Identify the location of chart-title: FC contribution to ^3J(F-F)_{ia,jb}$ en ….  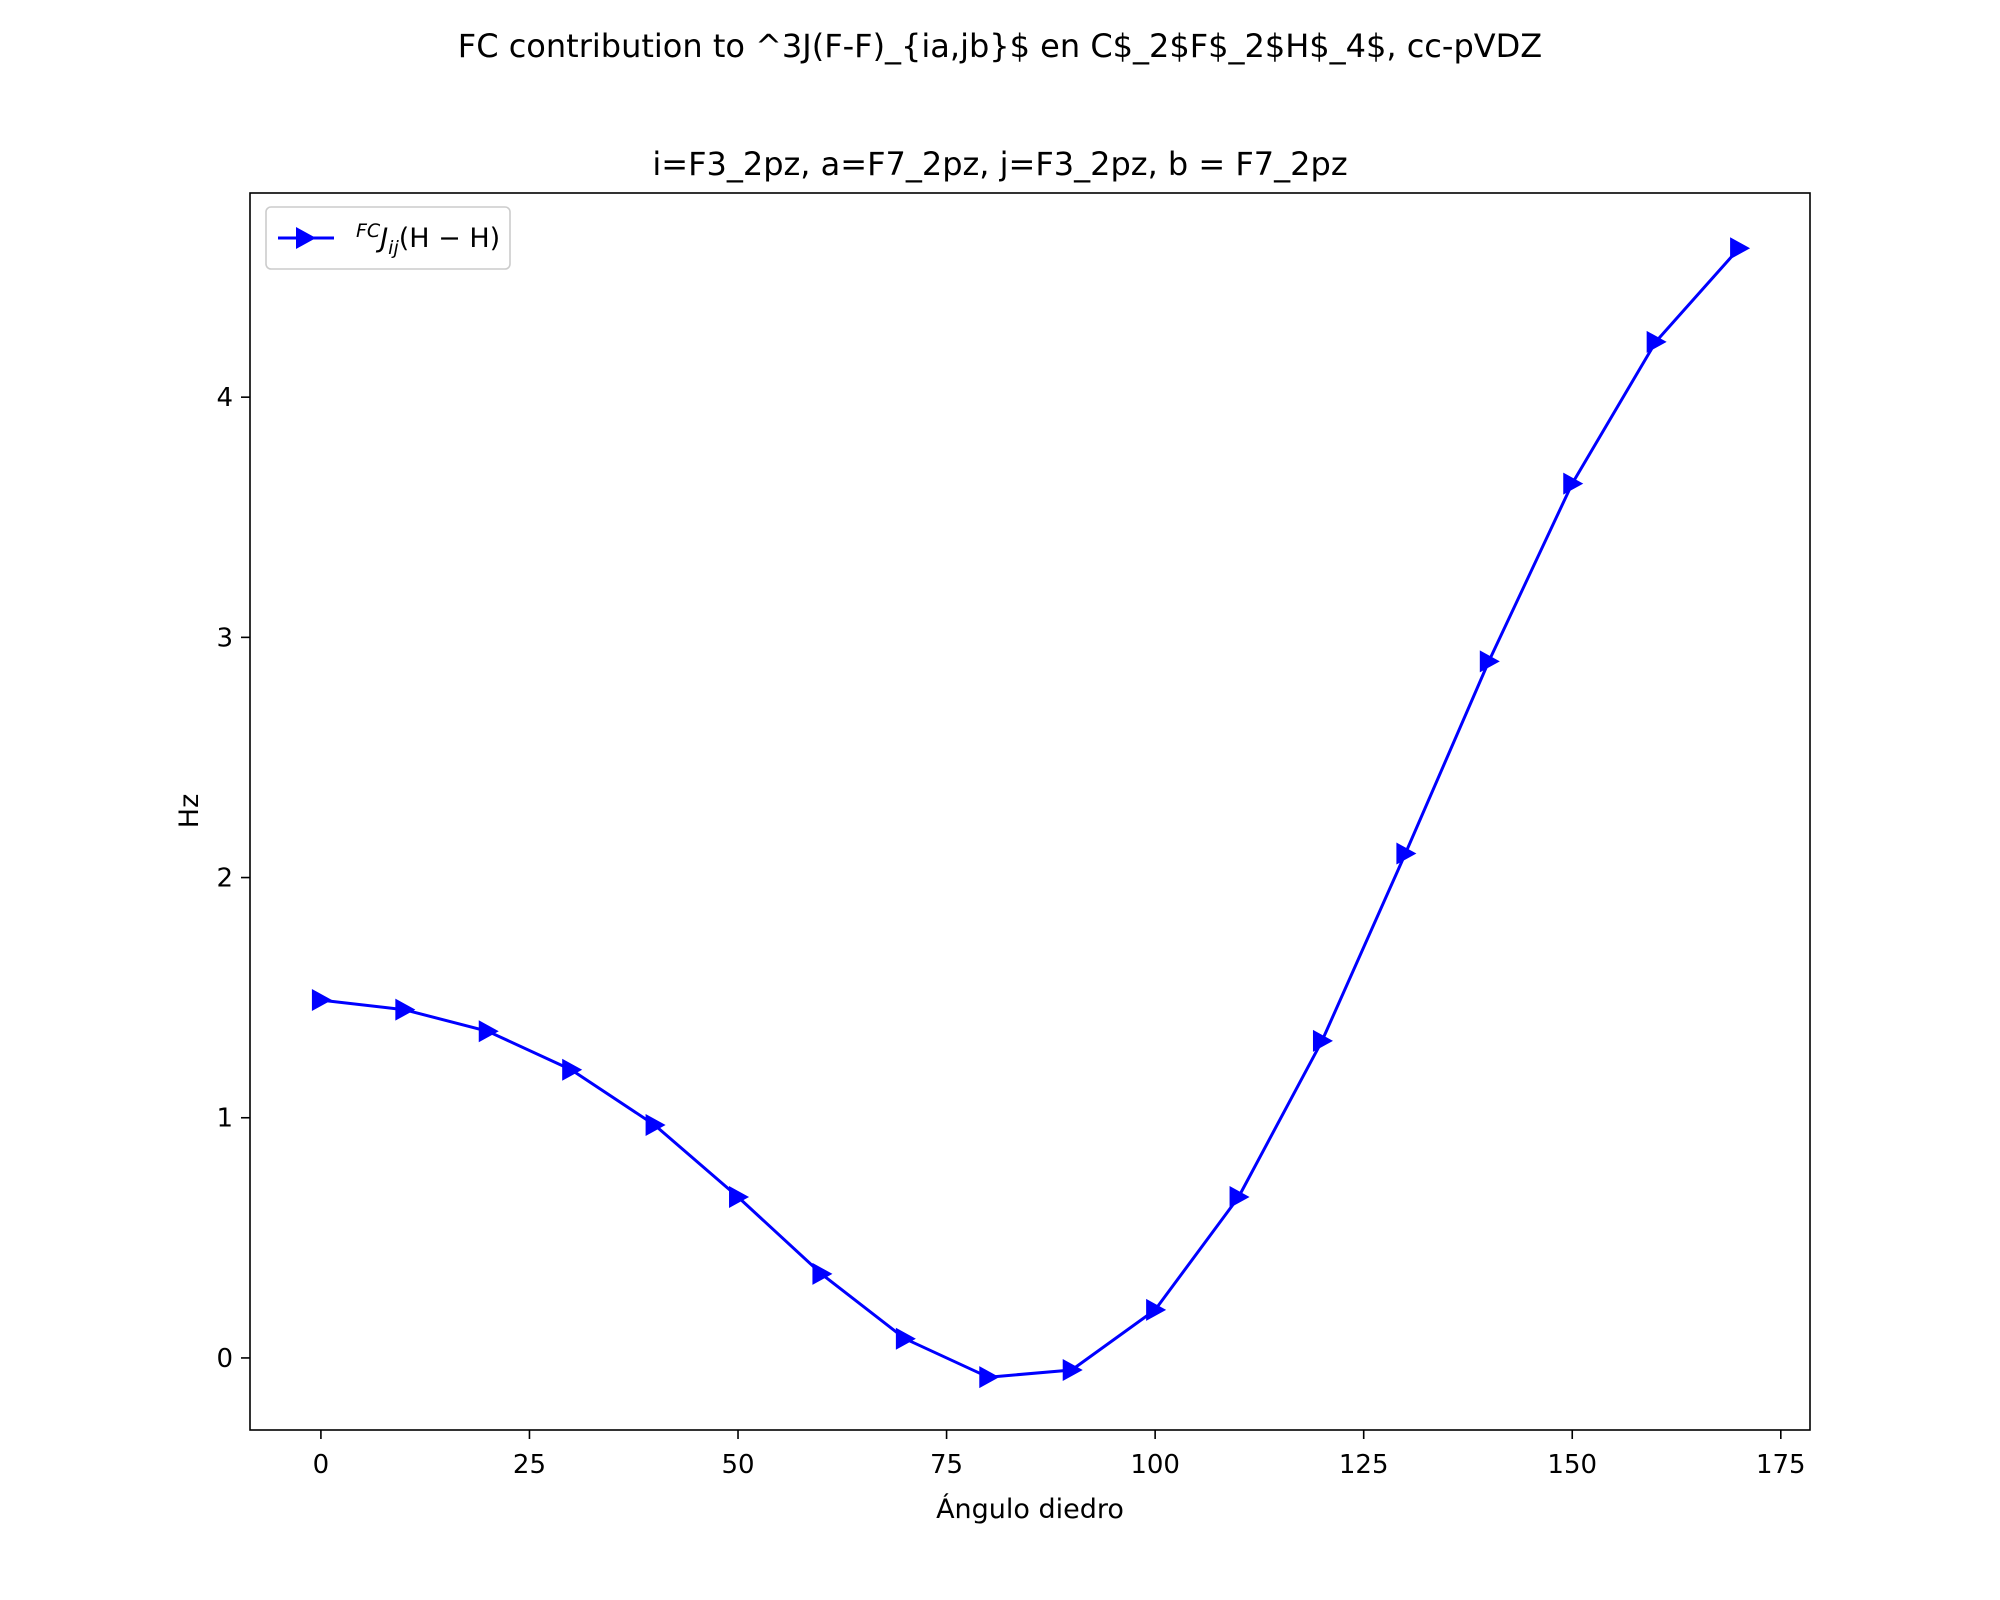
(1000, 46).